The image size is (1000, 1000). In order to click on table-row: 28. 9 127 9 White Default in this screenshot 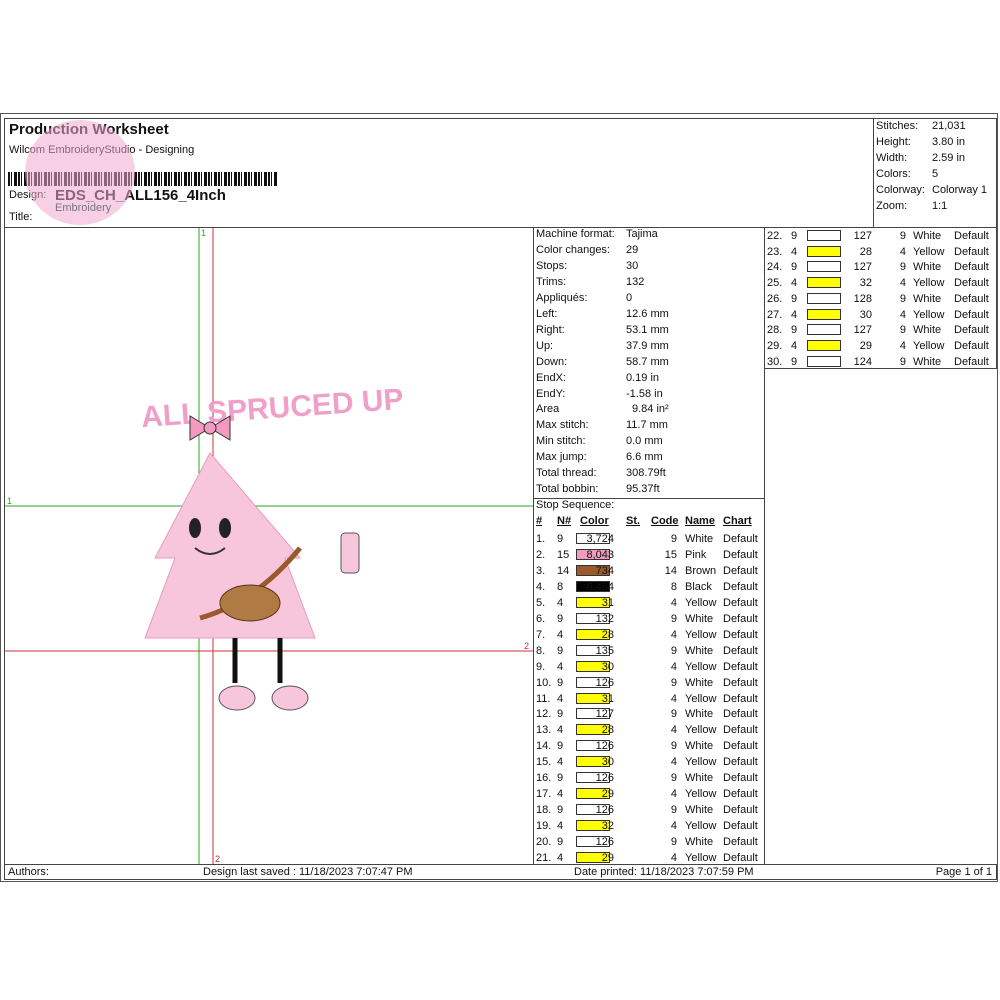, I will do `click(880, 330)`.